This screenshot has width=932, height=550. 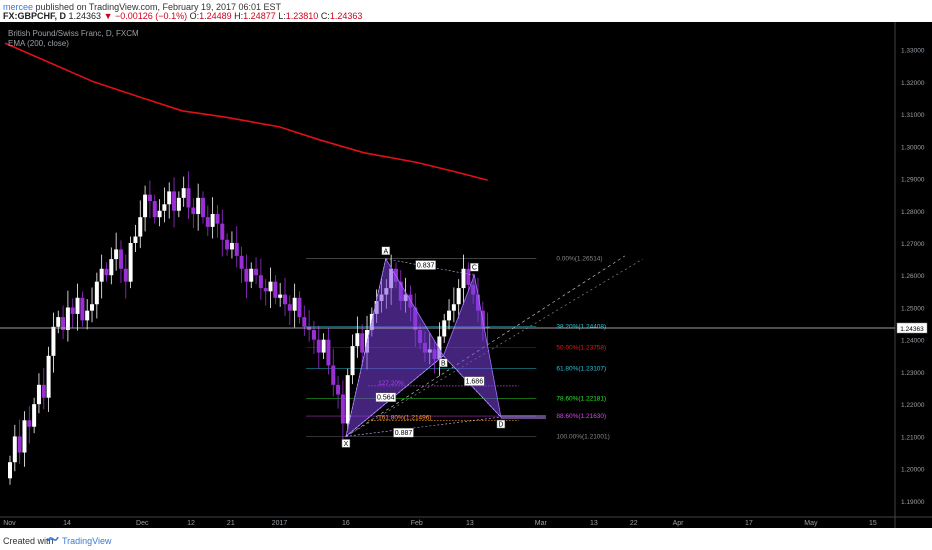 I want to click on footer: Created with TradingView, so click(x=466, y=539).